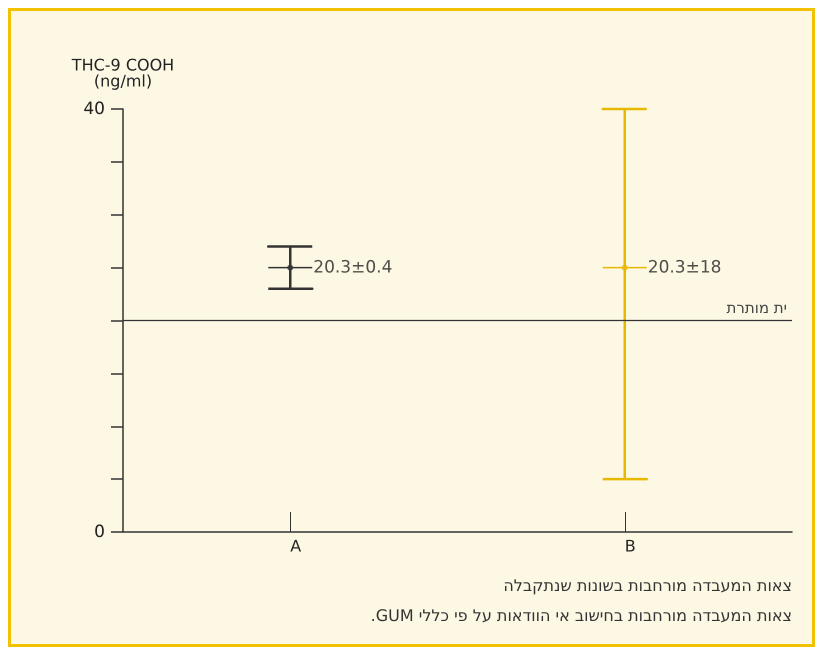  What do you see at coordinates (630, 546) in the screenshot?
I see `x-tick-label: B` at bounding box center [630, 546].